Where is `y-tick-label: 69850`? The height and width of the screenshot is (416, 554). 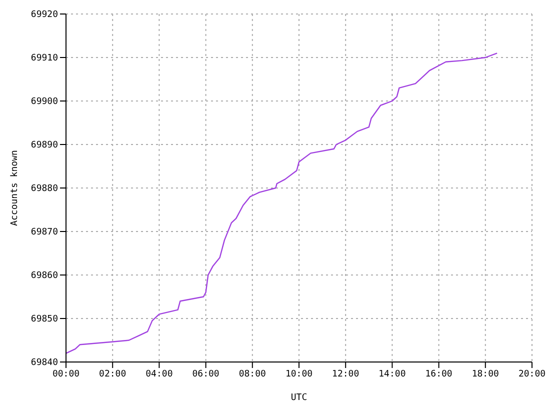
y-tick-label: 69850 is located at coordinates (44, 319).